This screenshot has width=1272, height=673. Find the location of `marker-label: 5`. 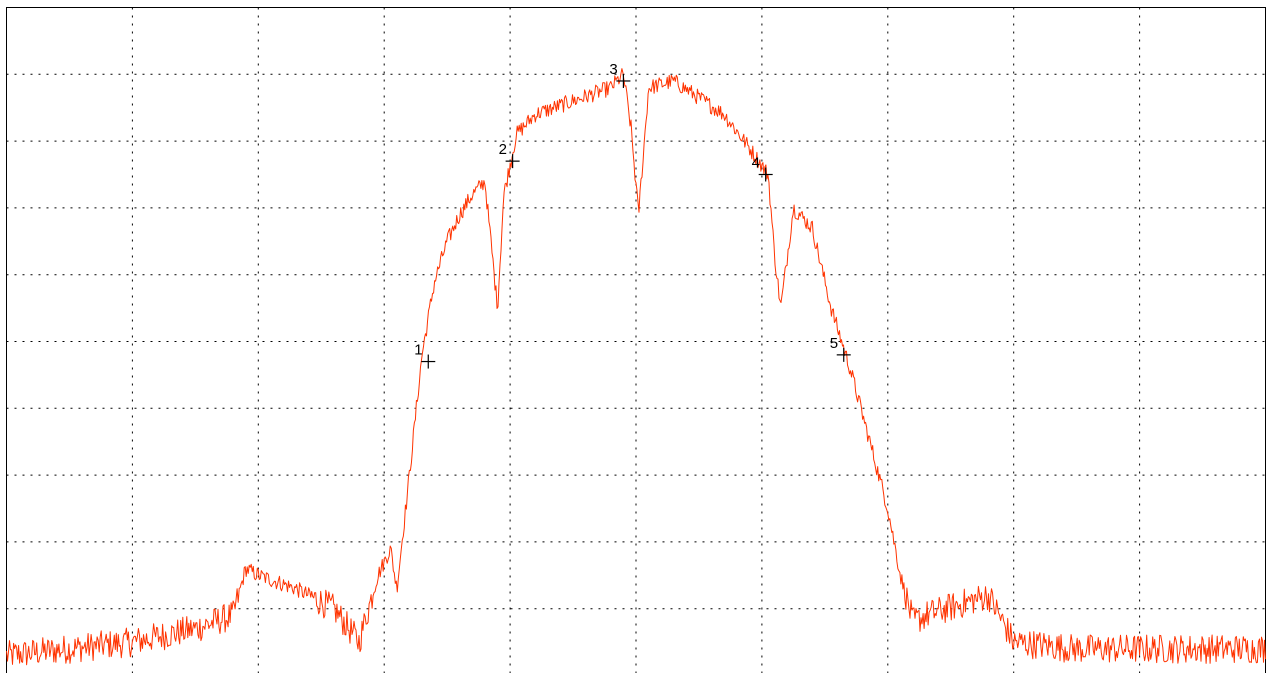

marker-label: 5 is located at coordinates (834, 343).